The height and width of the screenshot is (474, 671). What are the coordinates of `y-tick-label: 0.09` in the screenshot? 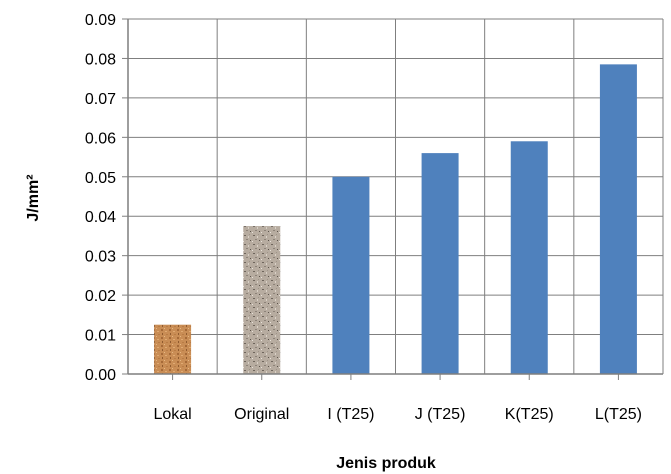 It's located at (100, 20).